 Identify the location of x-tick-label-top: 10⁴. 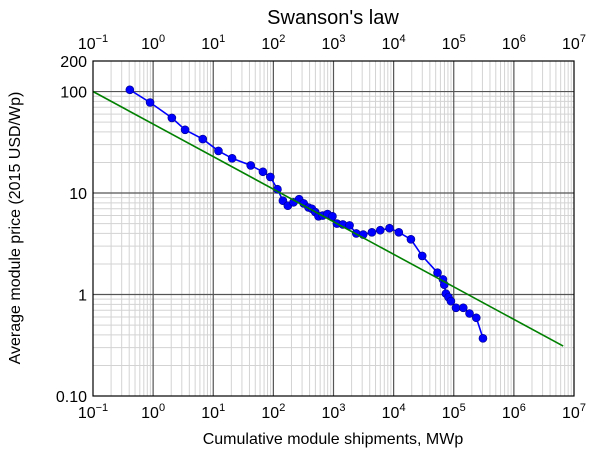
(394, 43).